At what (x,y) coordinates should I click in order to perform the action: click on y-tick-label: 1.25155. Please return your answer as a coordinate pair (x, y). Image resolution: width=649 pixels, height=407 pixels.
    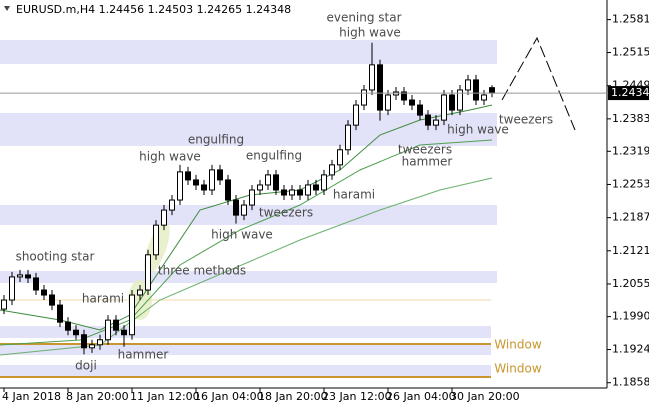
    Looking at the image, I should click on (630, 52).